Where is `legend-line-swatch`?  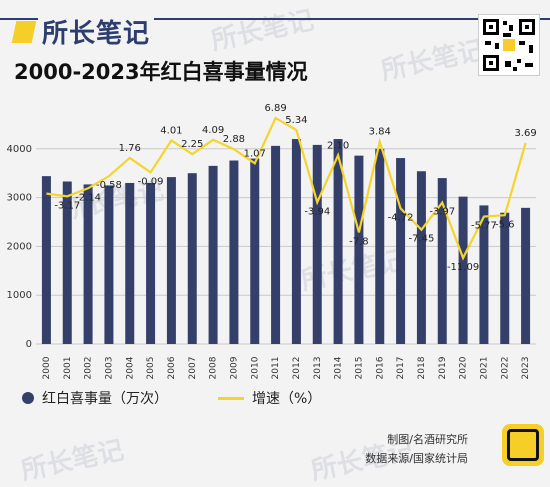 legend-line-swatch is located at coordinates (231, 398).